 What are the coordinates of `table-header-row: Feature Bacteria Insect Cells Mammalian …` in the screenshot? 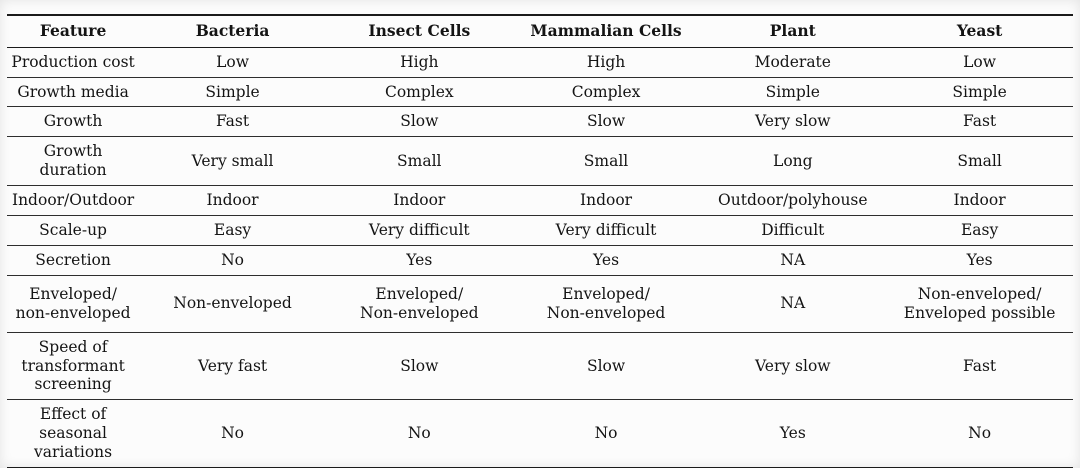 It's located at (540, 31).